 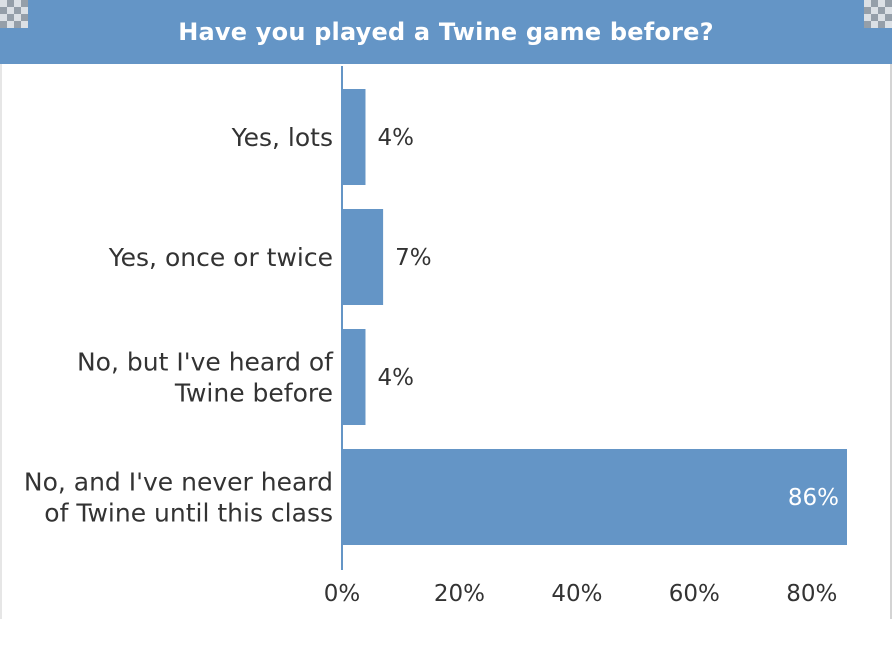 I want to click on chart-title: Have you played a Twine game before?, so click(x=446, y=32).